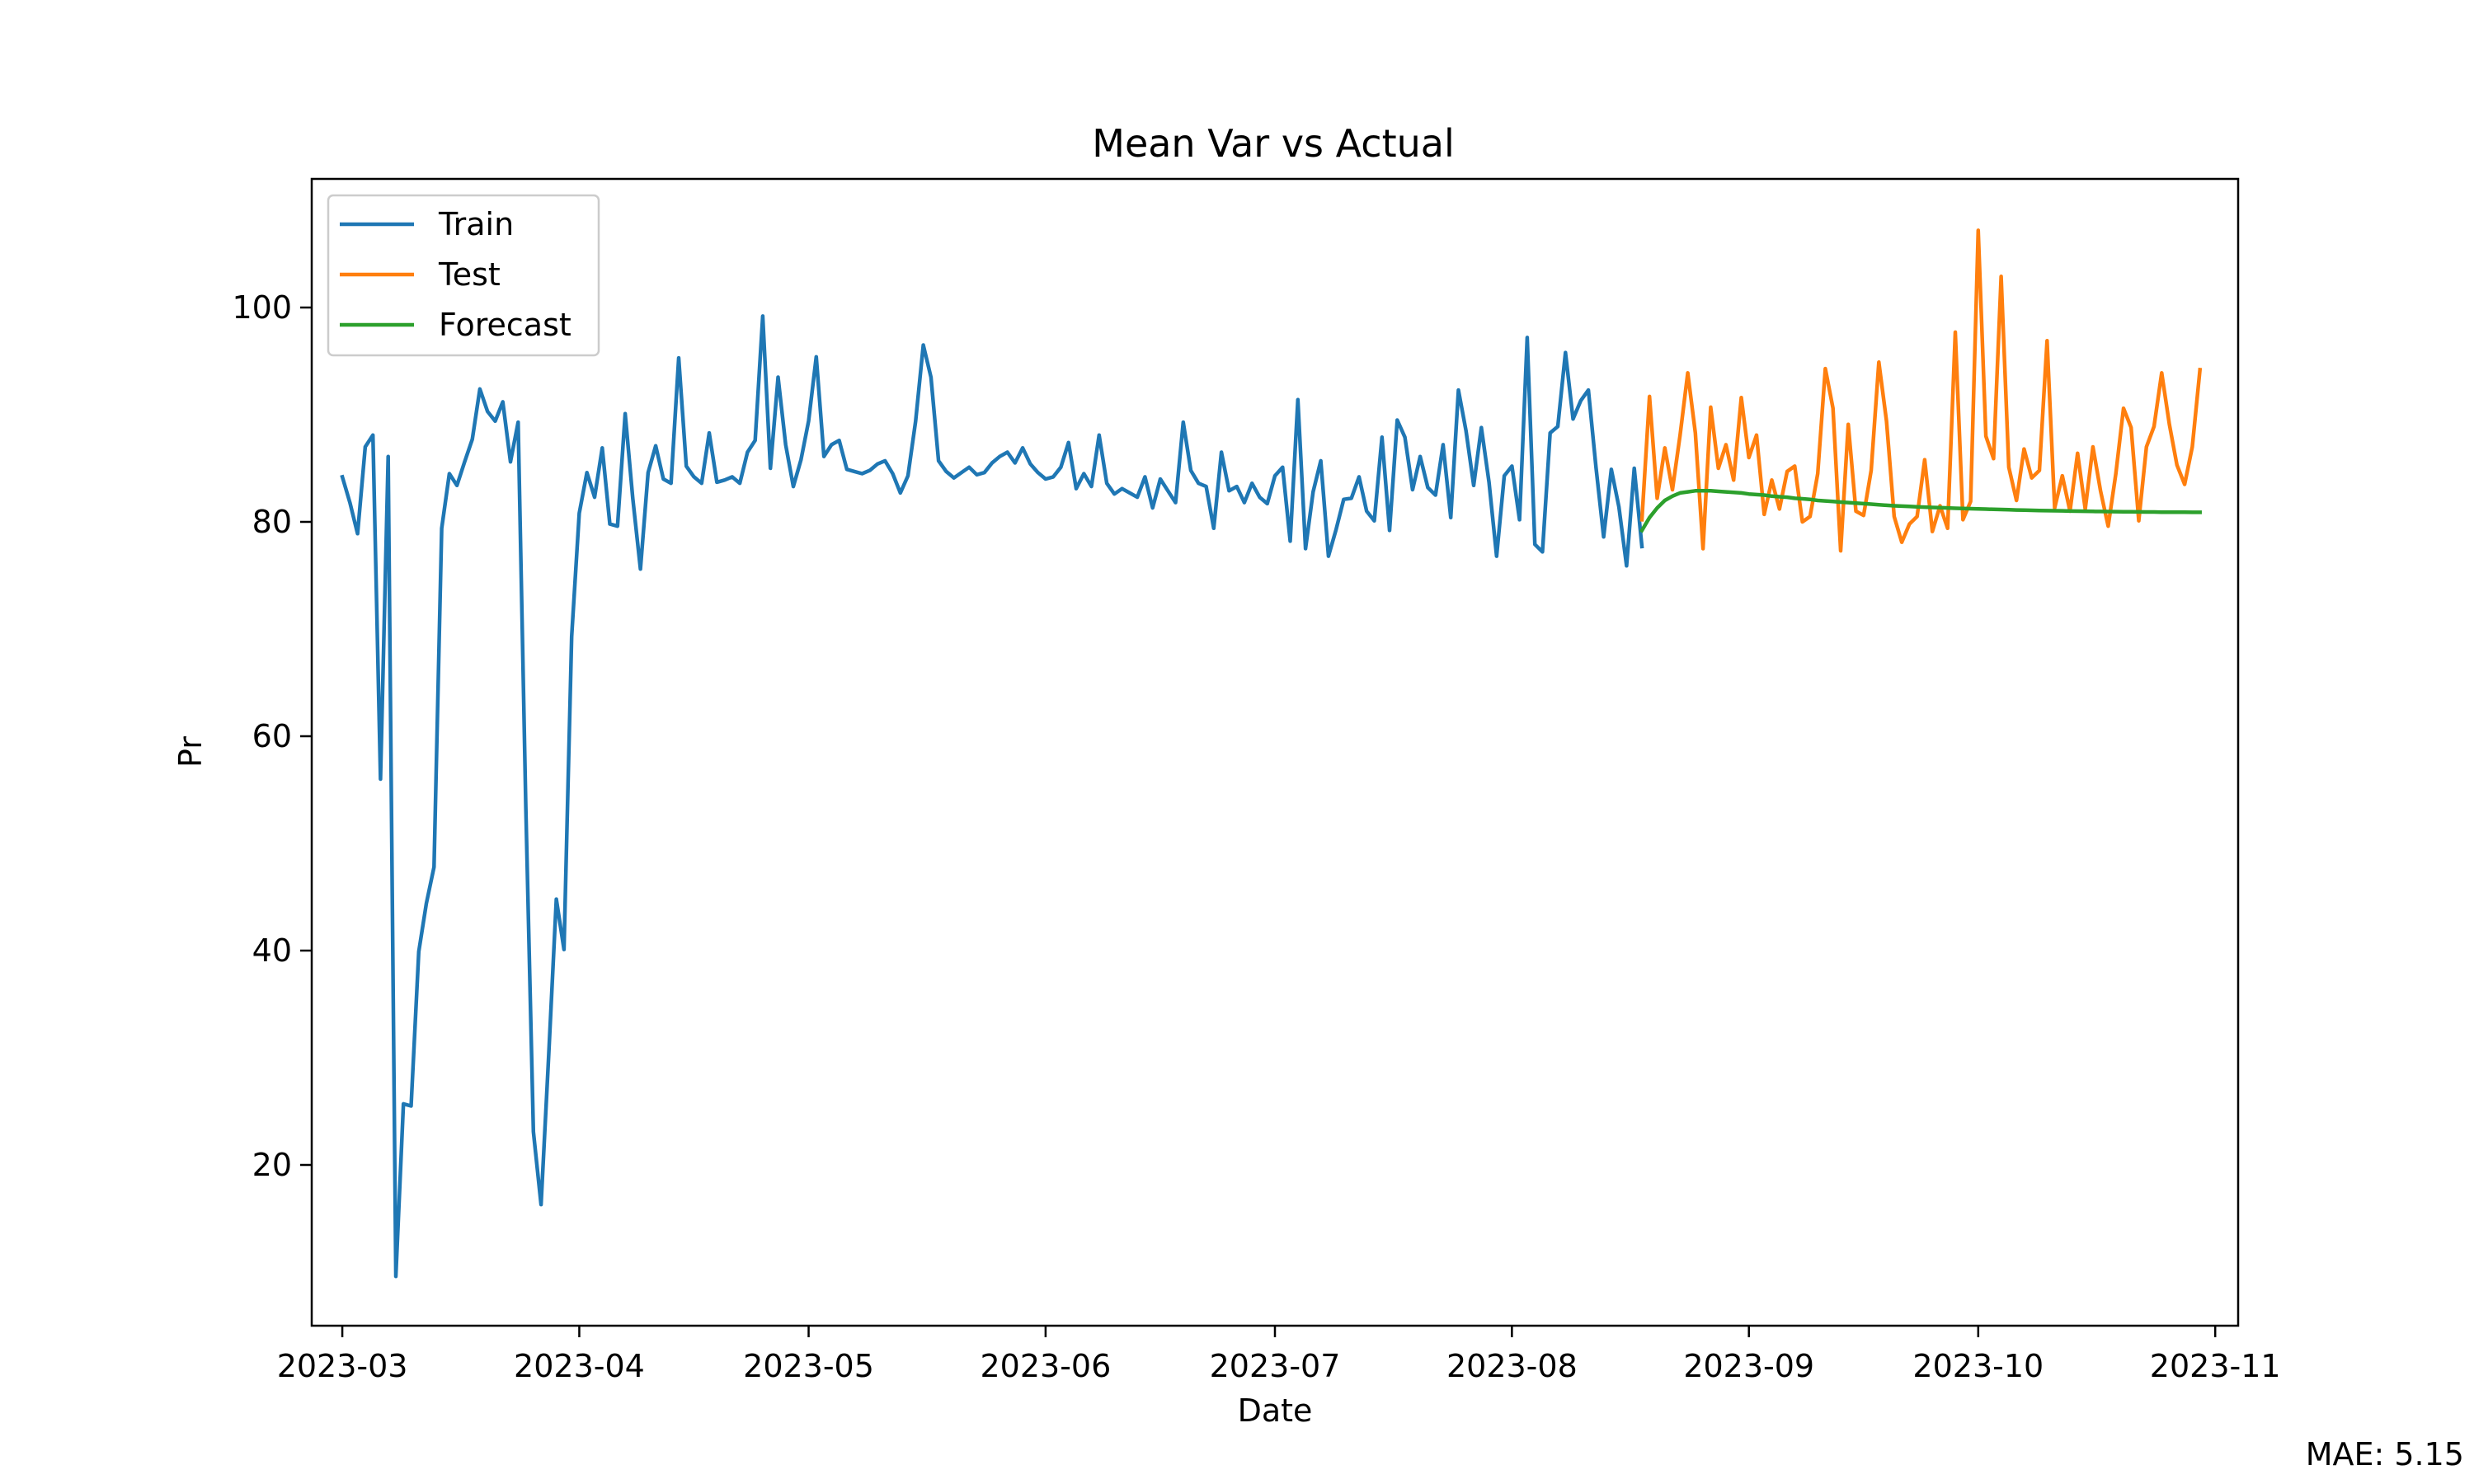 The image size is (2474, 1484). I want to click on chart-title: Mean Var vs Actual, so click(1273, 143).